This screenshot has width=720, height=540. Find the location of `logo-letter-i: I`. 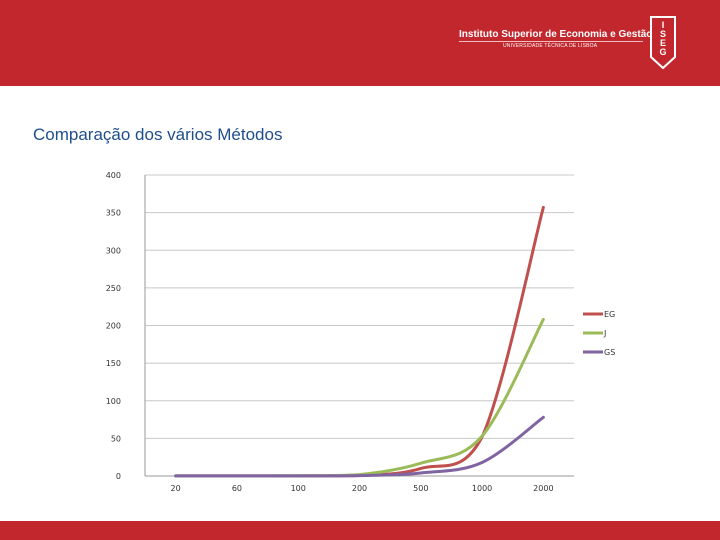

logo-letter-i: I is located at coordinates (663, 25).